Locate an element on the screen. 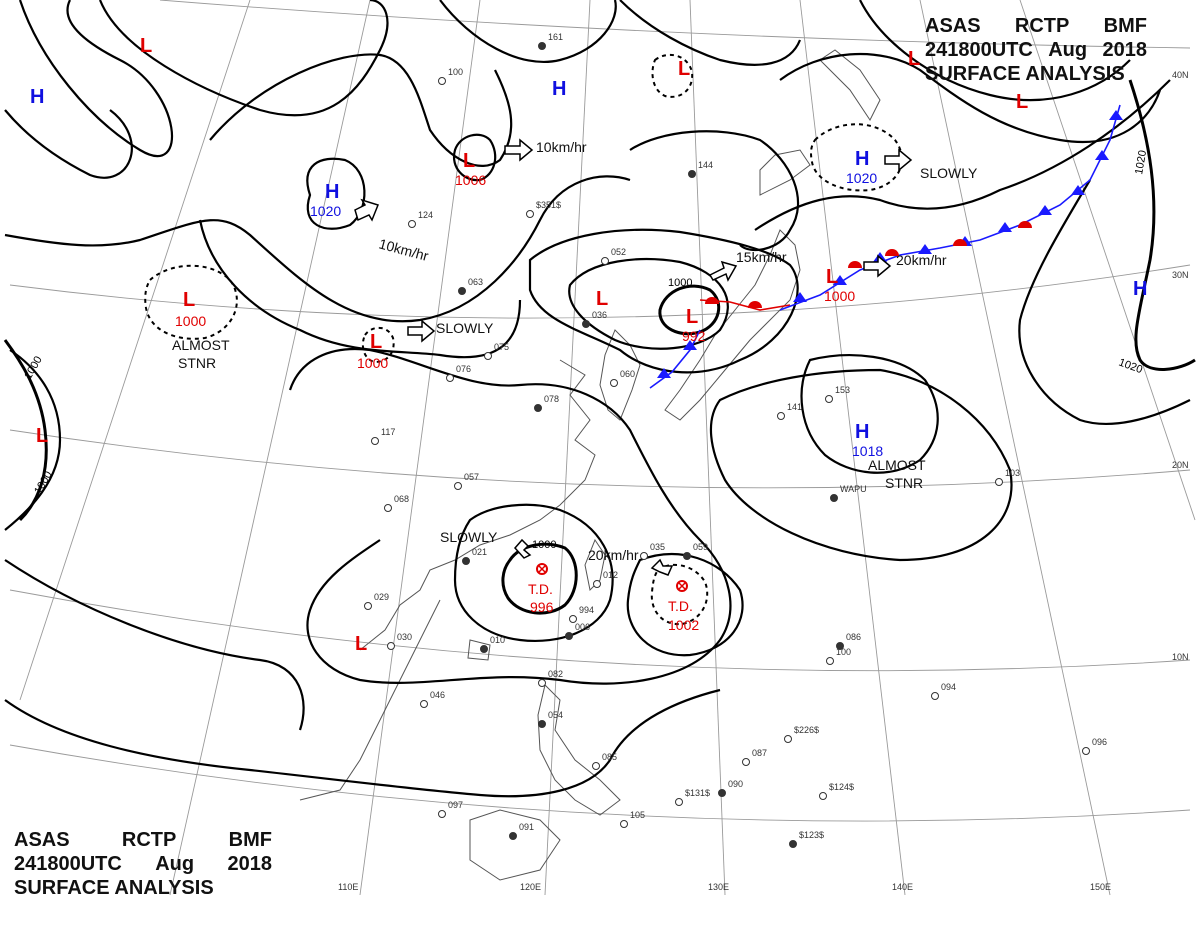 This screenshot has height=925, width=1200. station-value: WAPU is located at coordinates (853, 489).